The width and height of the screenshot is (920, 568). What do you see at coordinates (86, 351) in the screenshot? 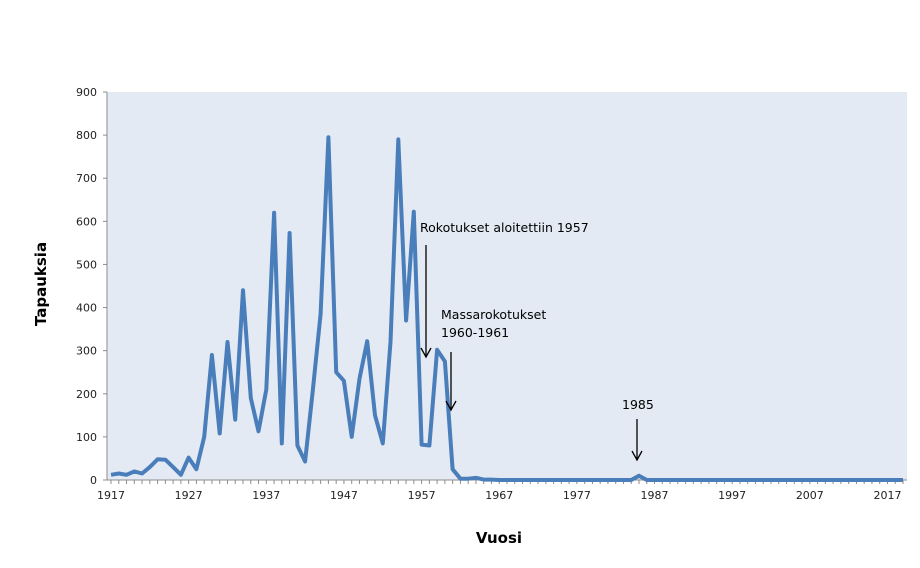
I see `y-tick-label: 300` at bounding box center [86, 351].